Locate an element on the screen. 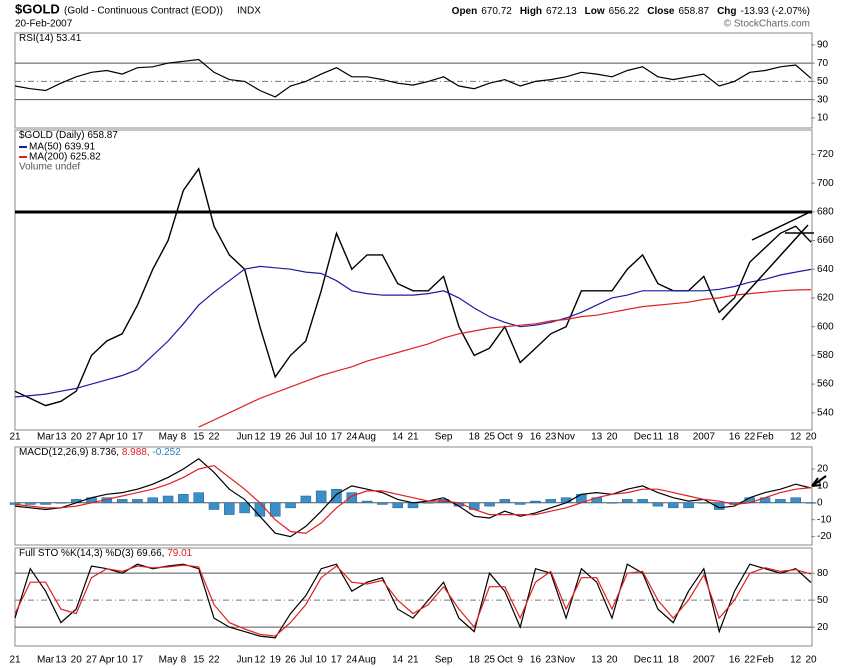  x-tick-label: Aug is located at coordinates (367, 660).